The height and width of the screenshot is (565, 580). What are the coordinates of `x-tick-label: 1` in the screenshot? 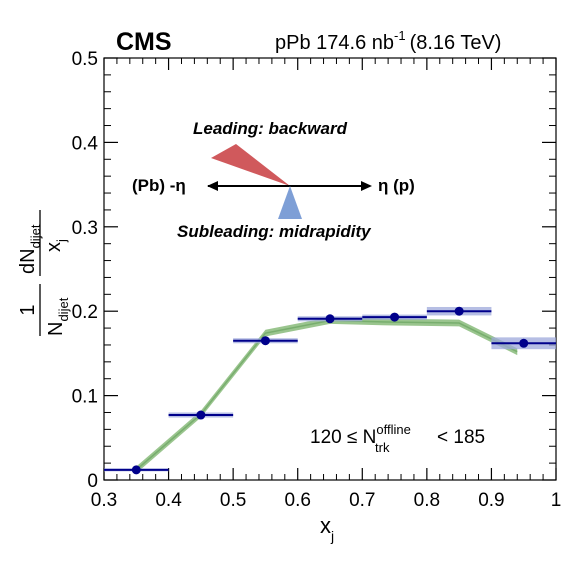 It's located at (556, 500).